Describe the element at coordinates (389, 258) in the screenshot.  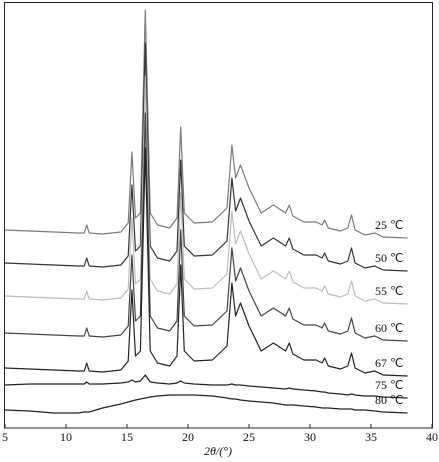
I see `trace-label: 50 ℃` at that location.